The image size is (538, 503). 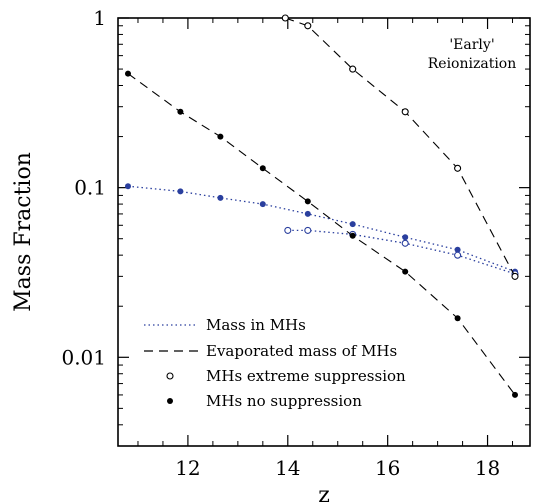 I want to click on legend-label-extreme-suppression: MHs extreme suppression, so click(x=306, y=376).